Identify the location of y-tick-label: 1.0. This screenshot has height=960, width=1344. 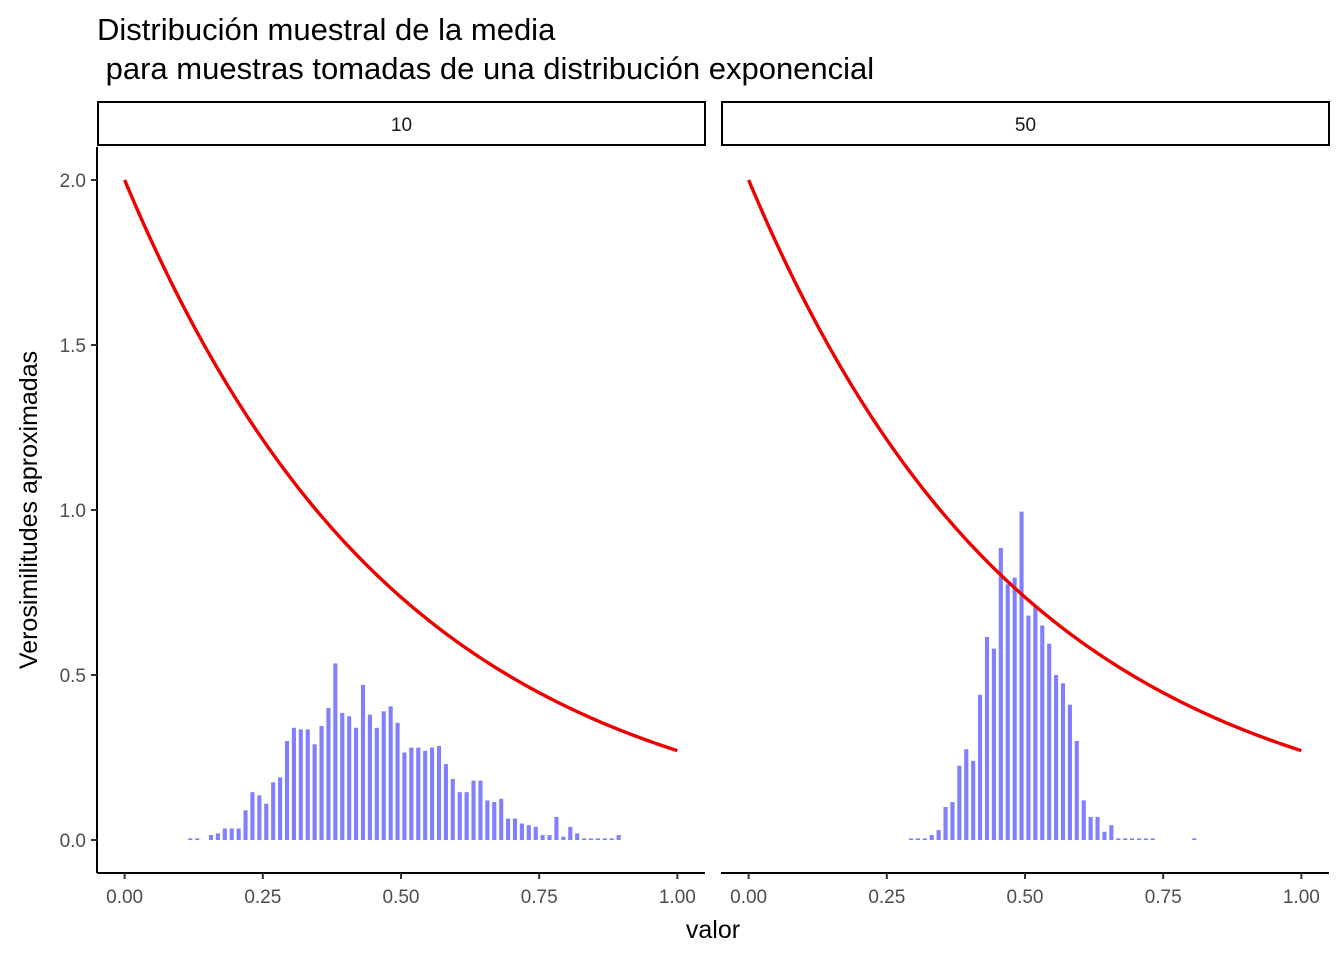
(73, 511).